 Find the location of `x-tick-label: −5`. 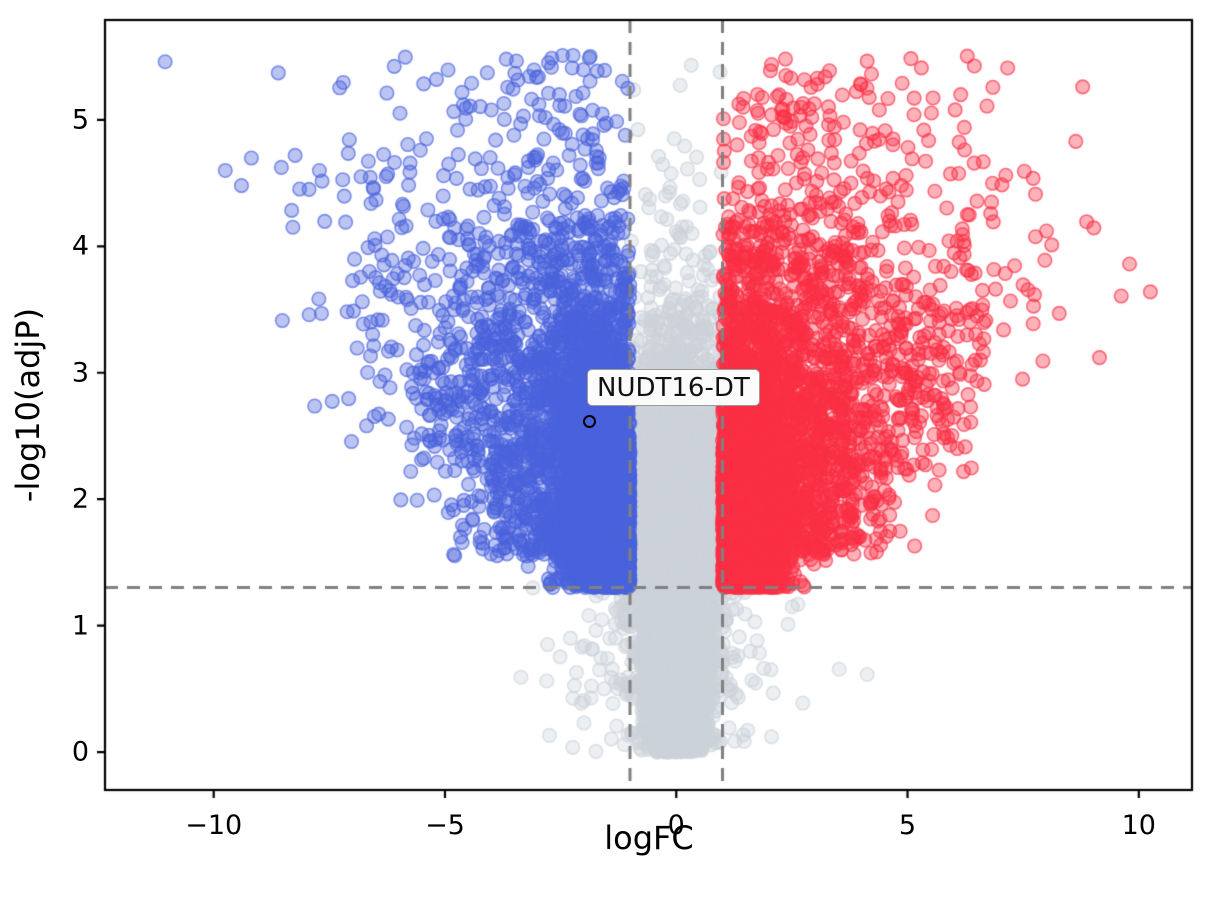

x-tick-label: −5 is located at coordinates (445, 825).